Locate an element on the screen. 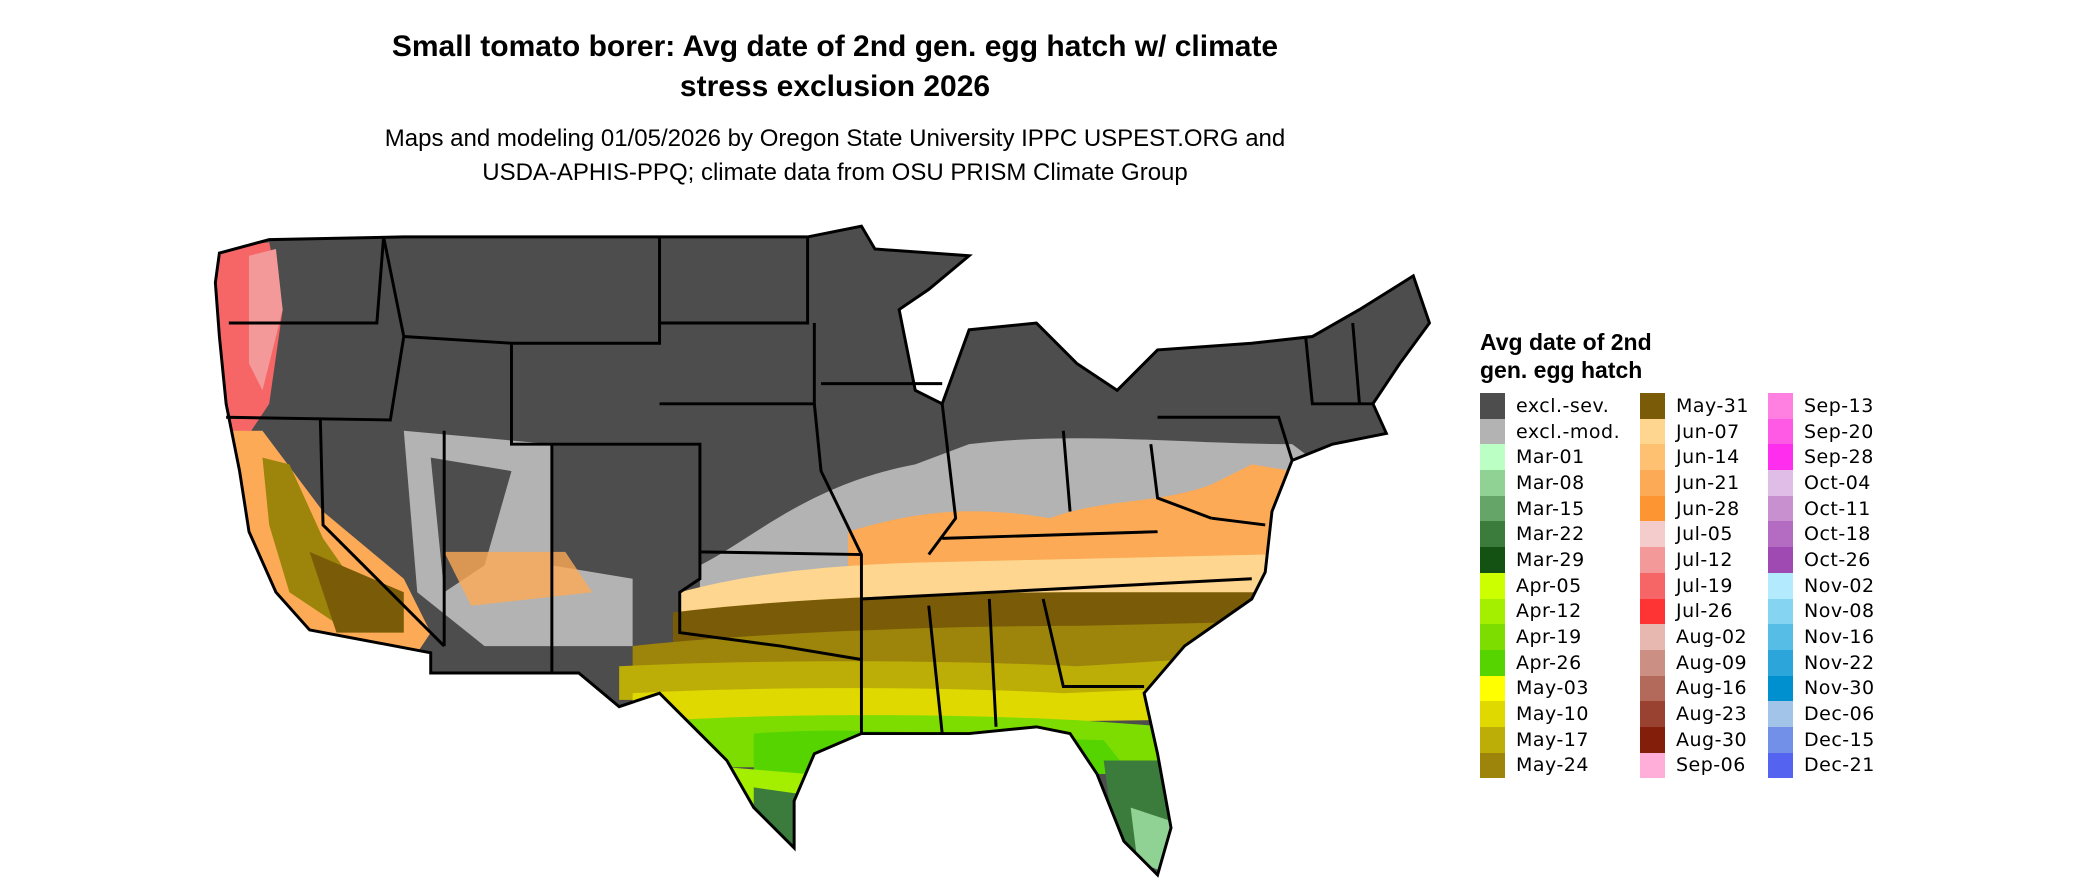  legend-item: Nov-16 is located at coordinates (1821, 637).